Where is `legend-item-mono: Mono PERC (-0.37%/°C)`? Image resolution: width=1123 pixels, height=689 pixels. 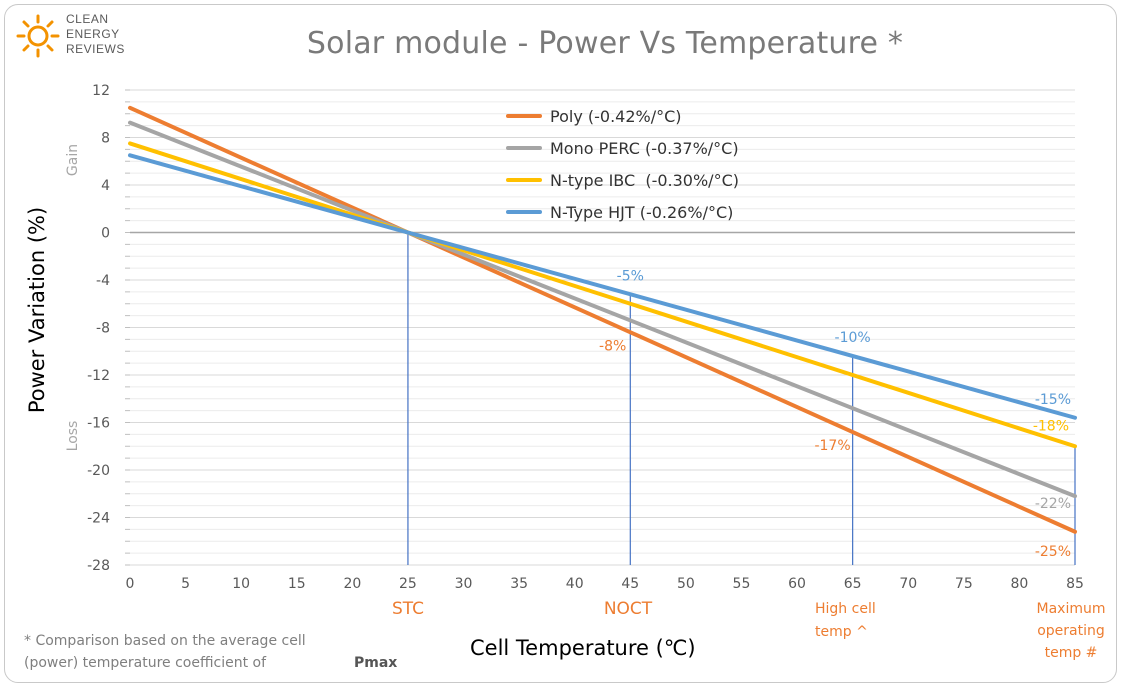 legend-item-mono: Mono PERC (-0.37%/°C) is located at coordinates (622, 148).